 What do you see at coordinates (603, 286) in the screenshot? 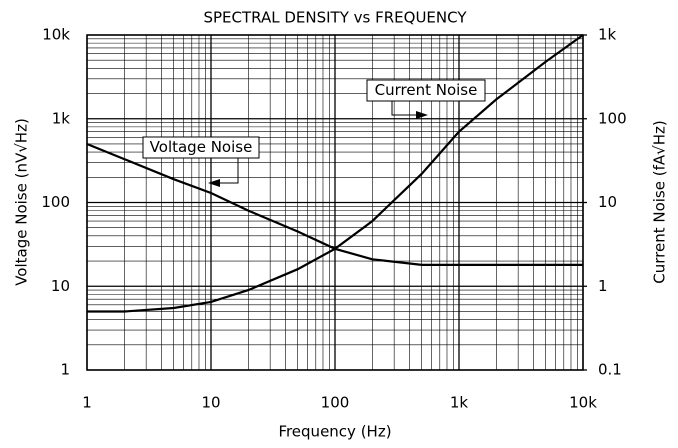
I see `y2-tick-label: 1` at bounding box center [603, 286].